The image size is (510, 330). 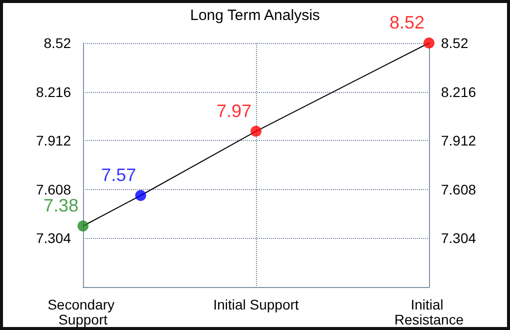 What do you see at coordinates (458, 92) in the screenshot?
I see `y2-tick-label: 8.216` at bounding box center [458, 92].